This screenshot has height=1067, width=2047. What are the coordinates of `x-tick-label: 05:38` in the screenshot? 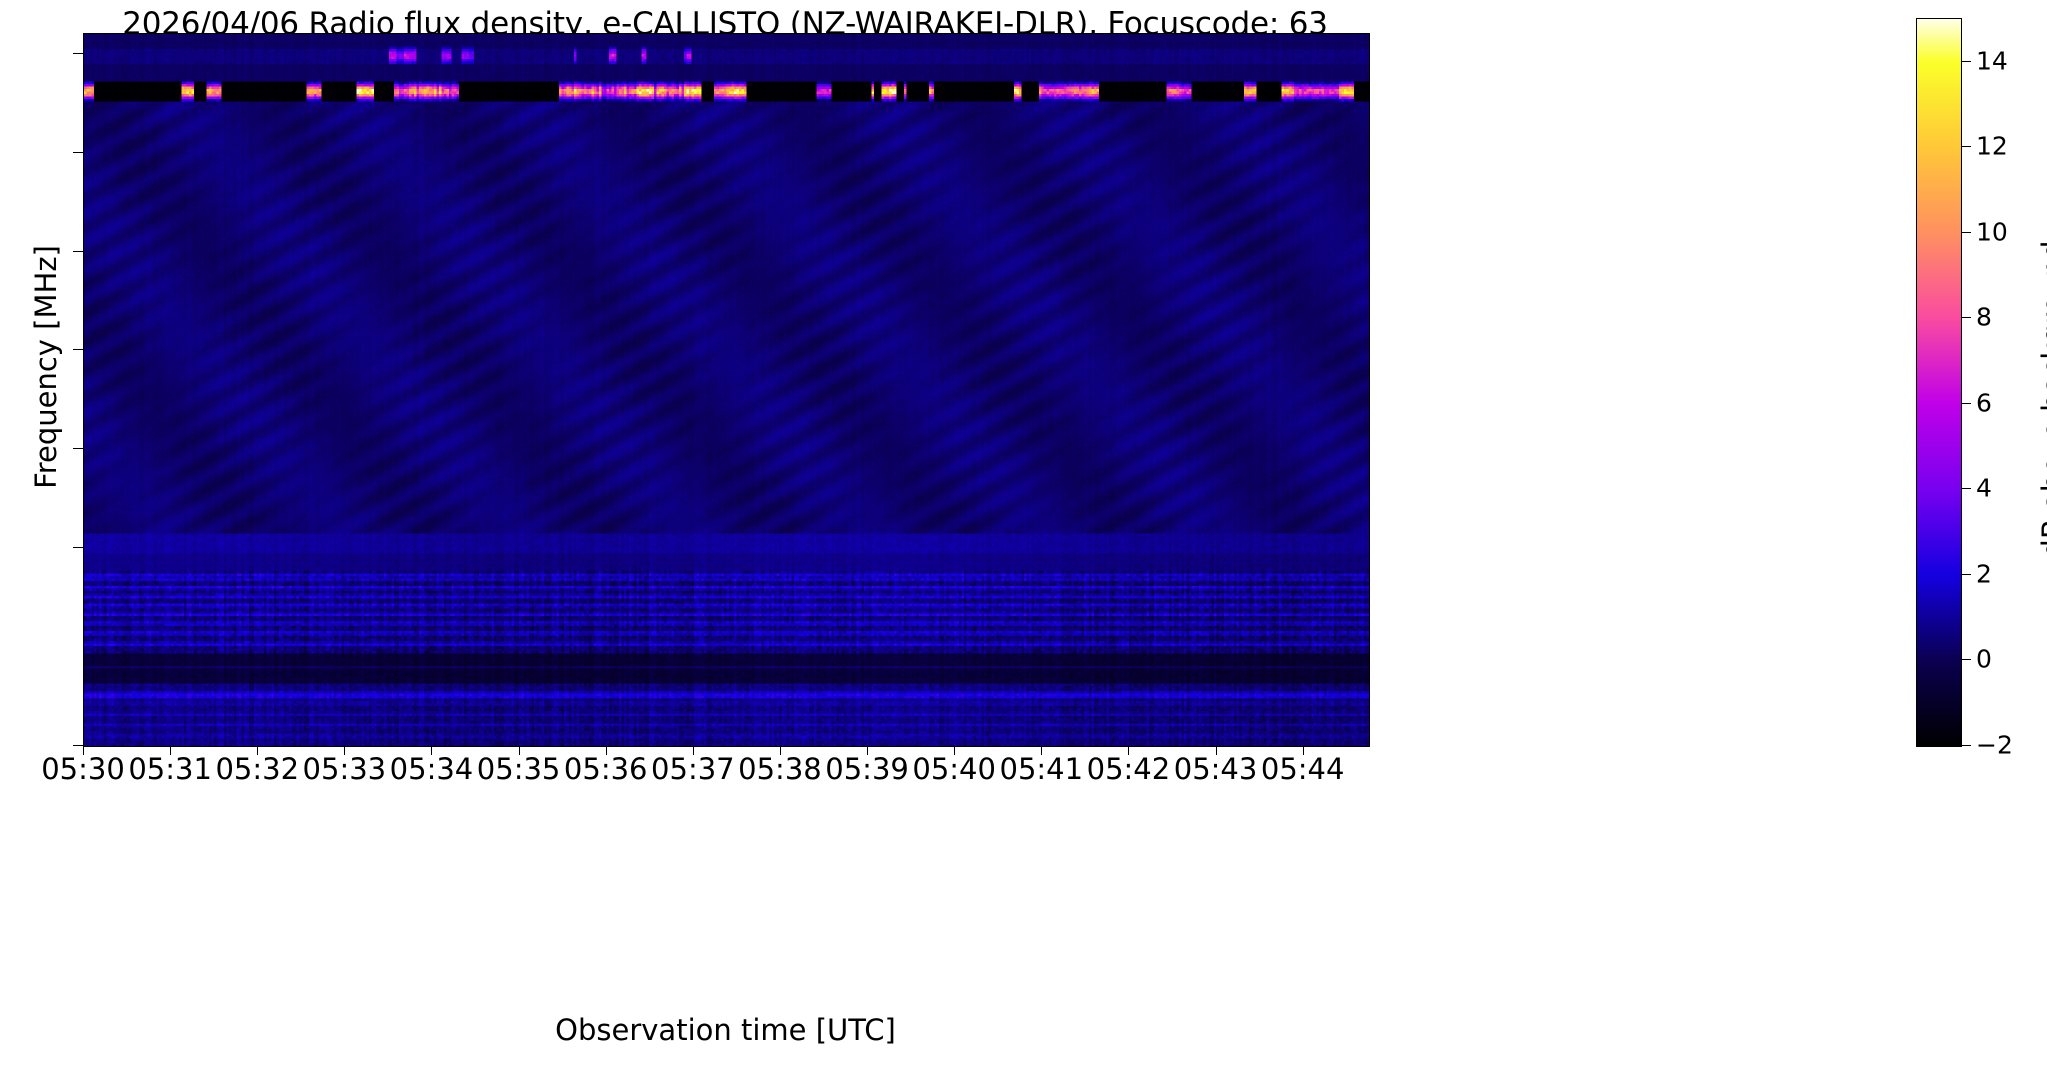 It's located at (780, 769).